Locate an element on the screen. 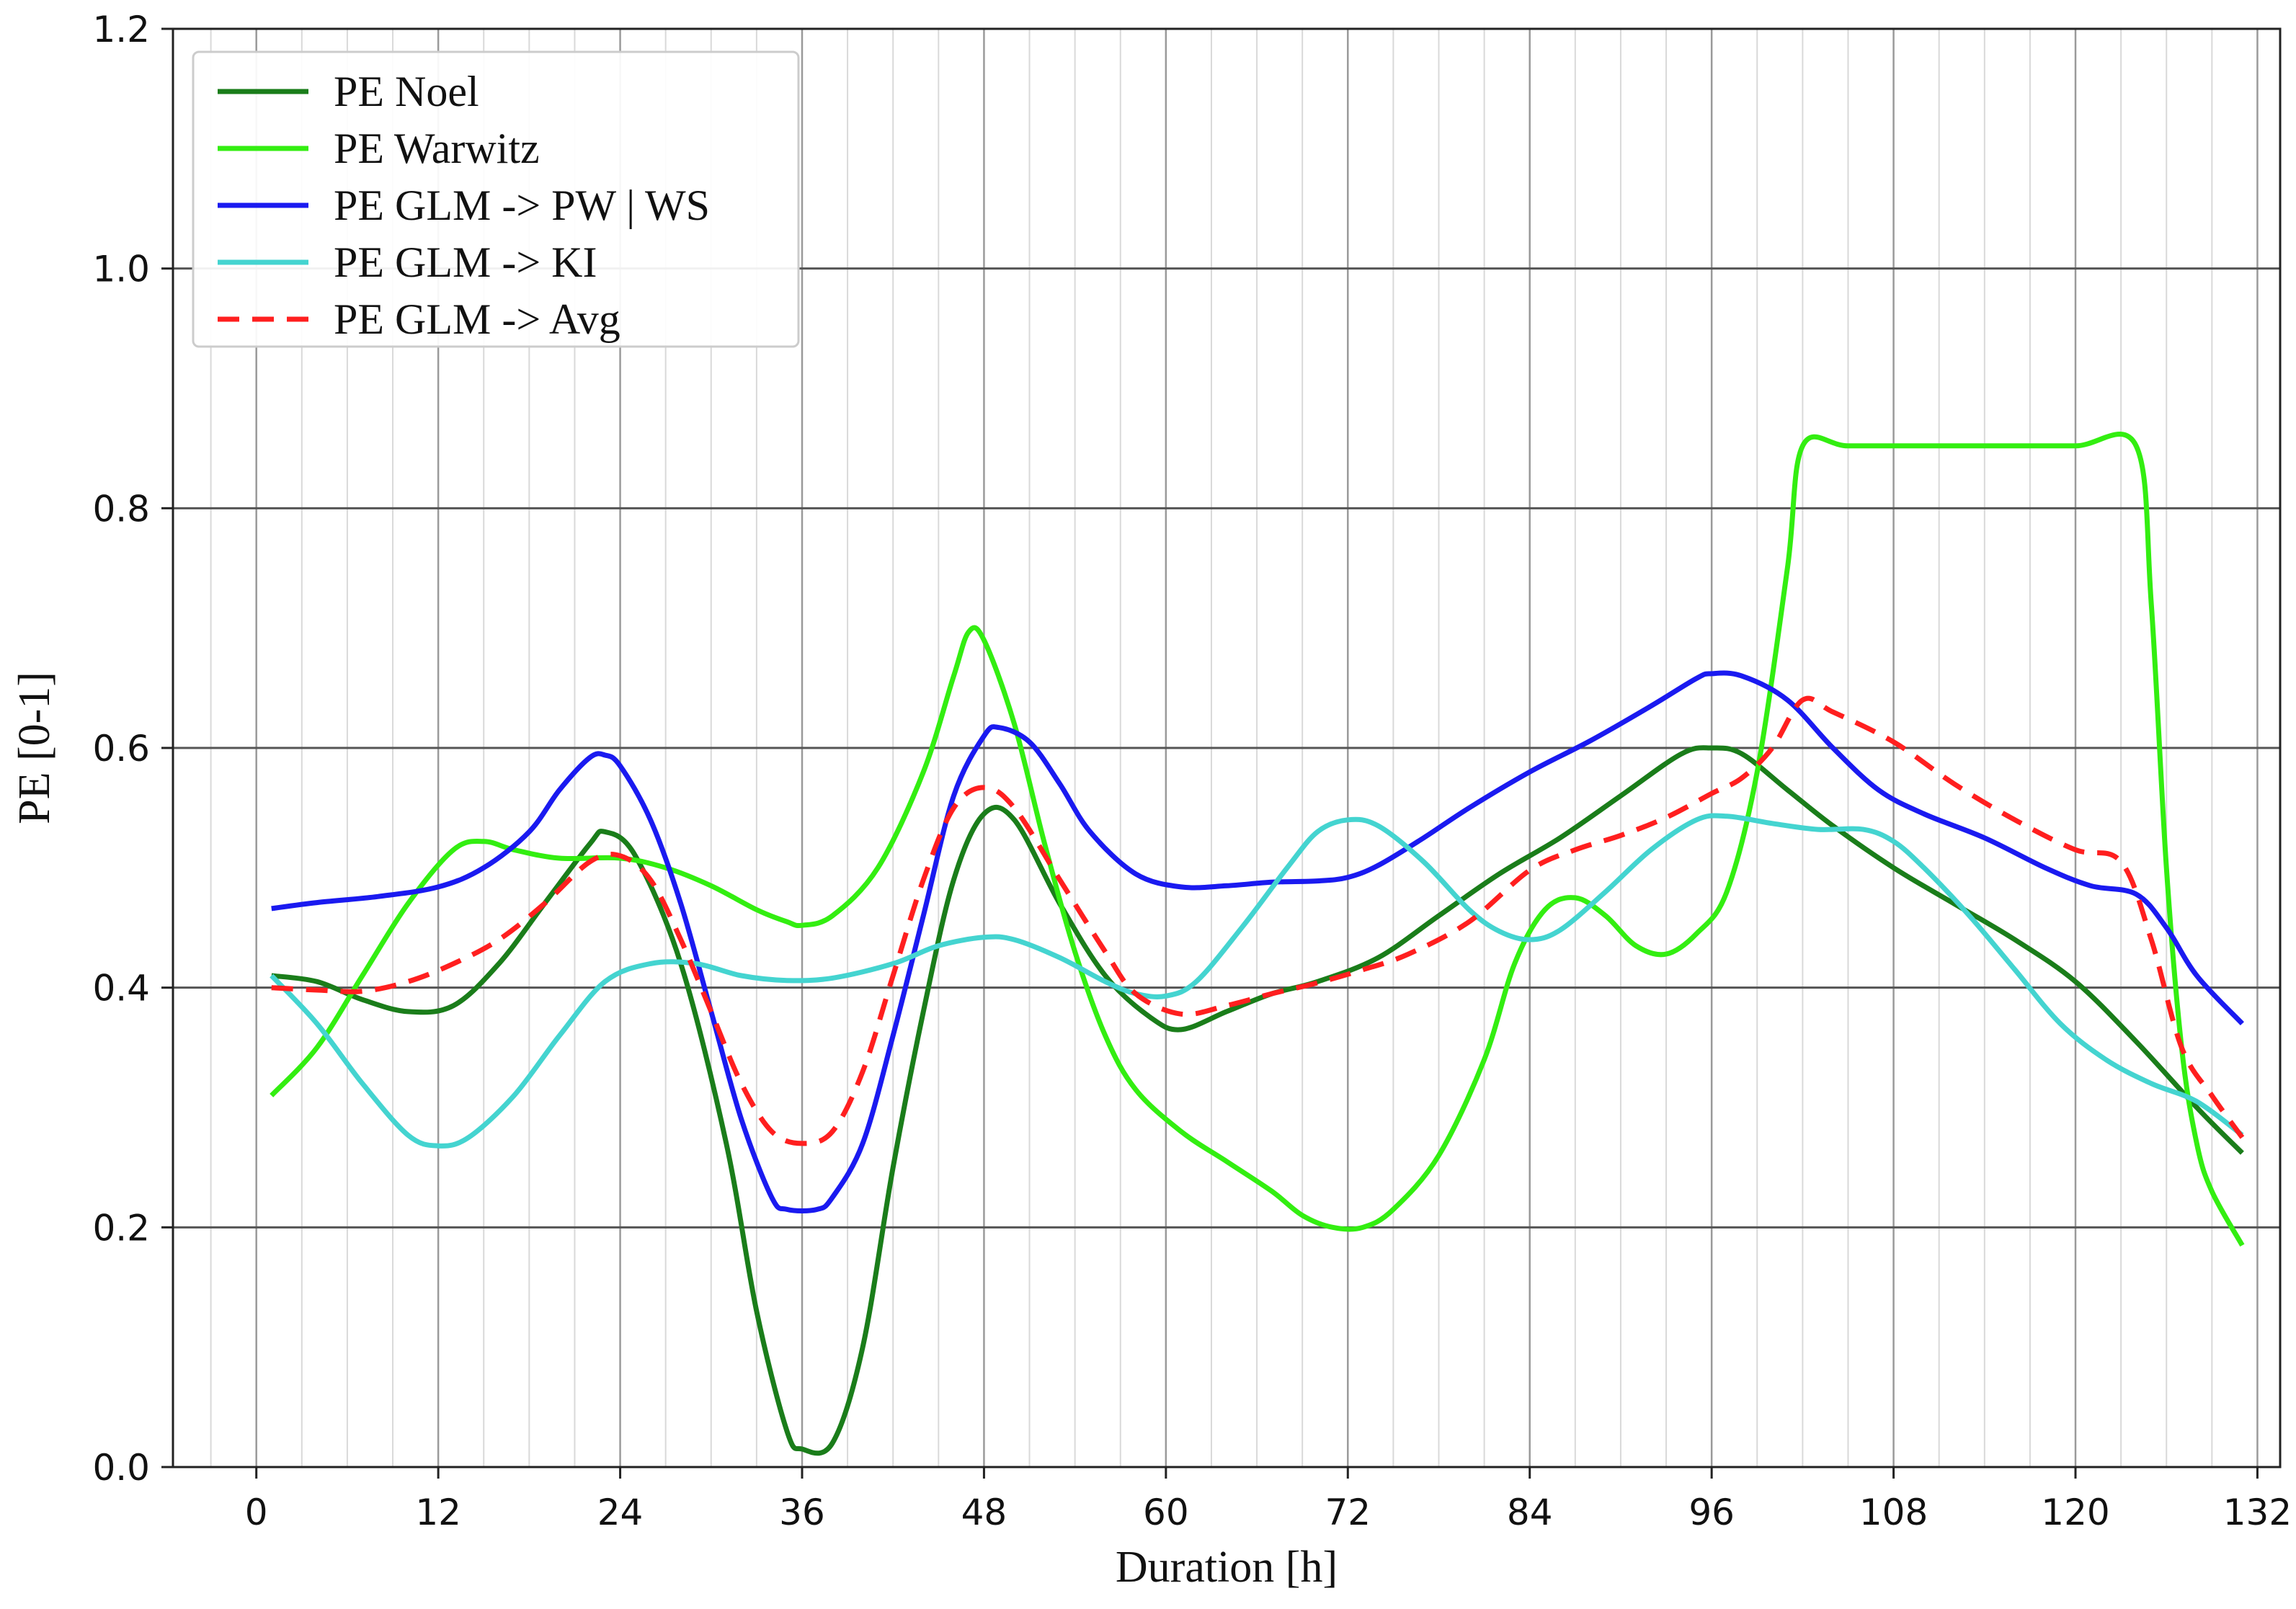 The width and height of the screenshot is (2296, 1609). x-tick-label: 108 is located at coordinates (1893, 1513).